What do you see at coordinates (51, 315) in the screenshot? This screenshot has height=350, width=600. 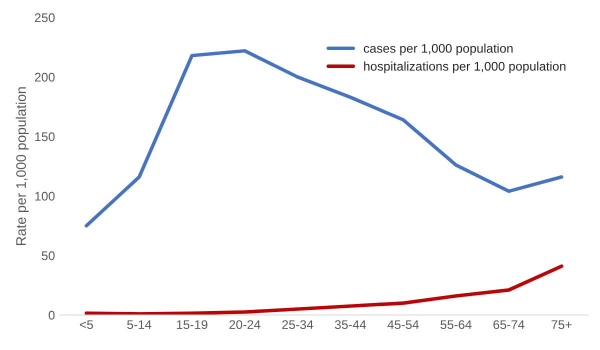 I see `y-tick-label: 0` at bounding box center [51, 315].